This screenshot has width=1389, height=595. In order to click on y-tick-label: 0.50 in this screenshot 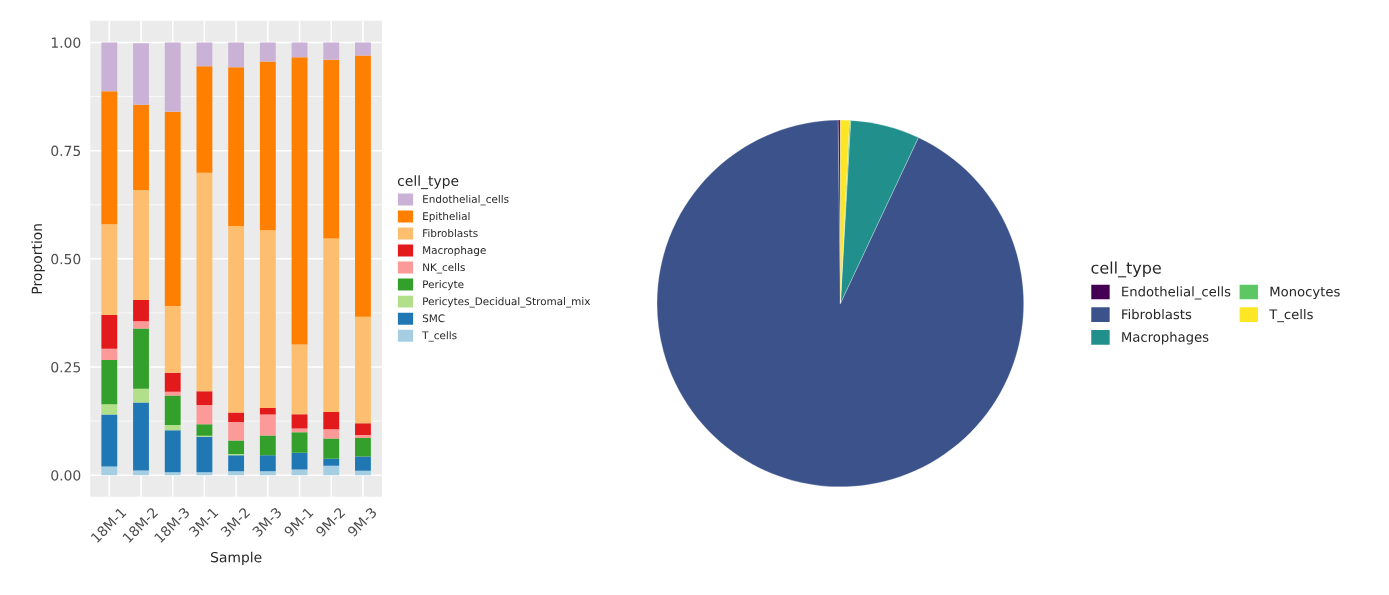, I will do `click(66, 259)`.